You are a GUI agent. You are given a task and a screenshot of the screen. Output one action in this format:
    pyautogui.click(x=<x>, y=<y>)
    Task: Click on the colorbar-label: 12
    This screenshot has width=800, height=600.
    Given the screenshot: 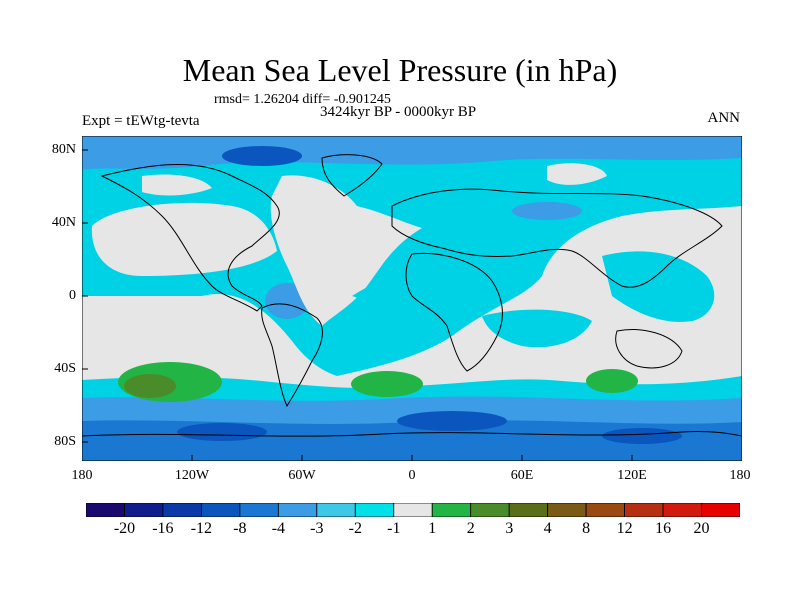 What is the action you would take?
    pyautogui.click(x=624, y=528)
    